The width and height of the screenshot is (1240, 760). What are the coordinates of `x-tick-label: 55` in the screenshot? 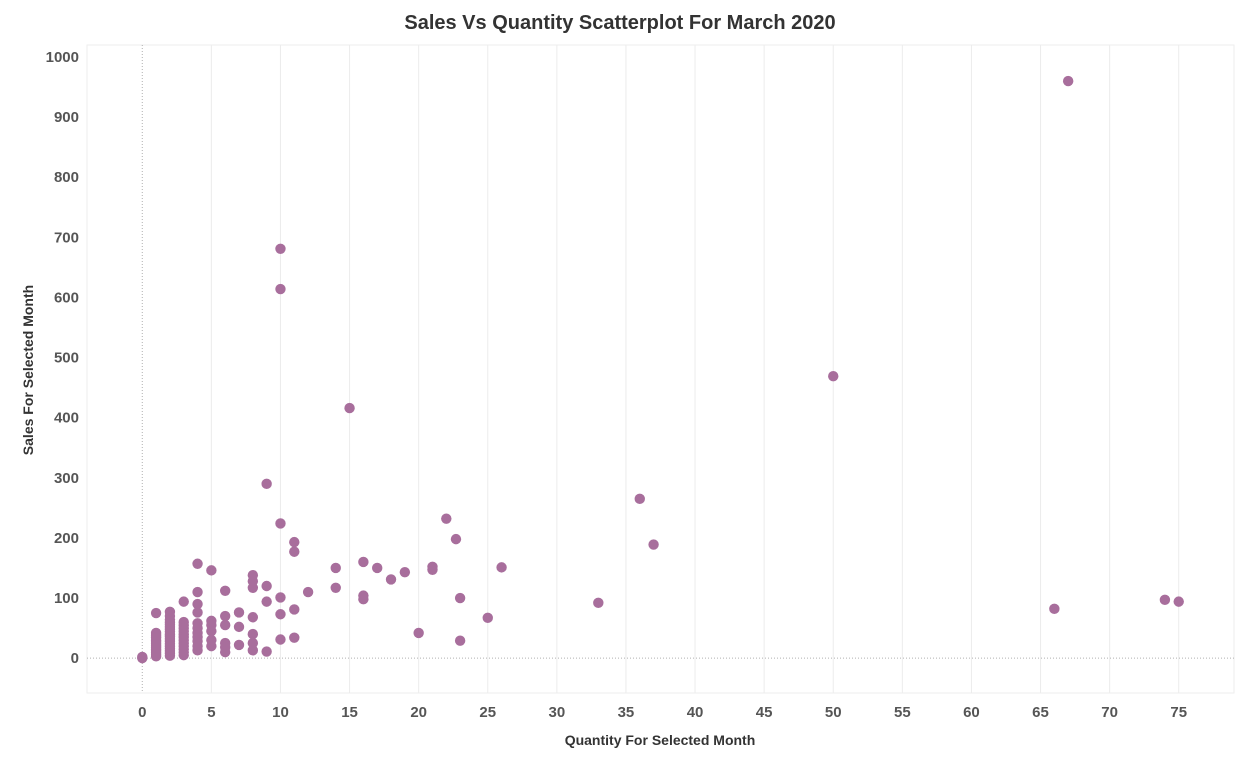 It's located at (902, 712).